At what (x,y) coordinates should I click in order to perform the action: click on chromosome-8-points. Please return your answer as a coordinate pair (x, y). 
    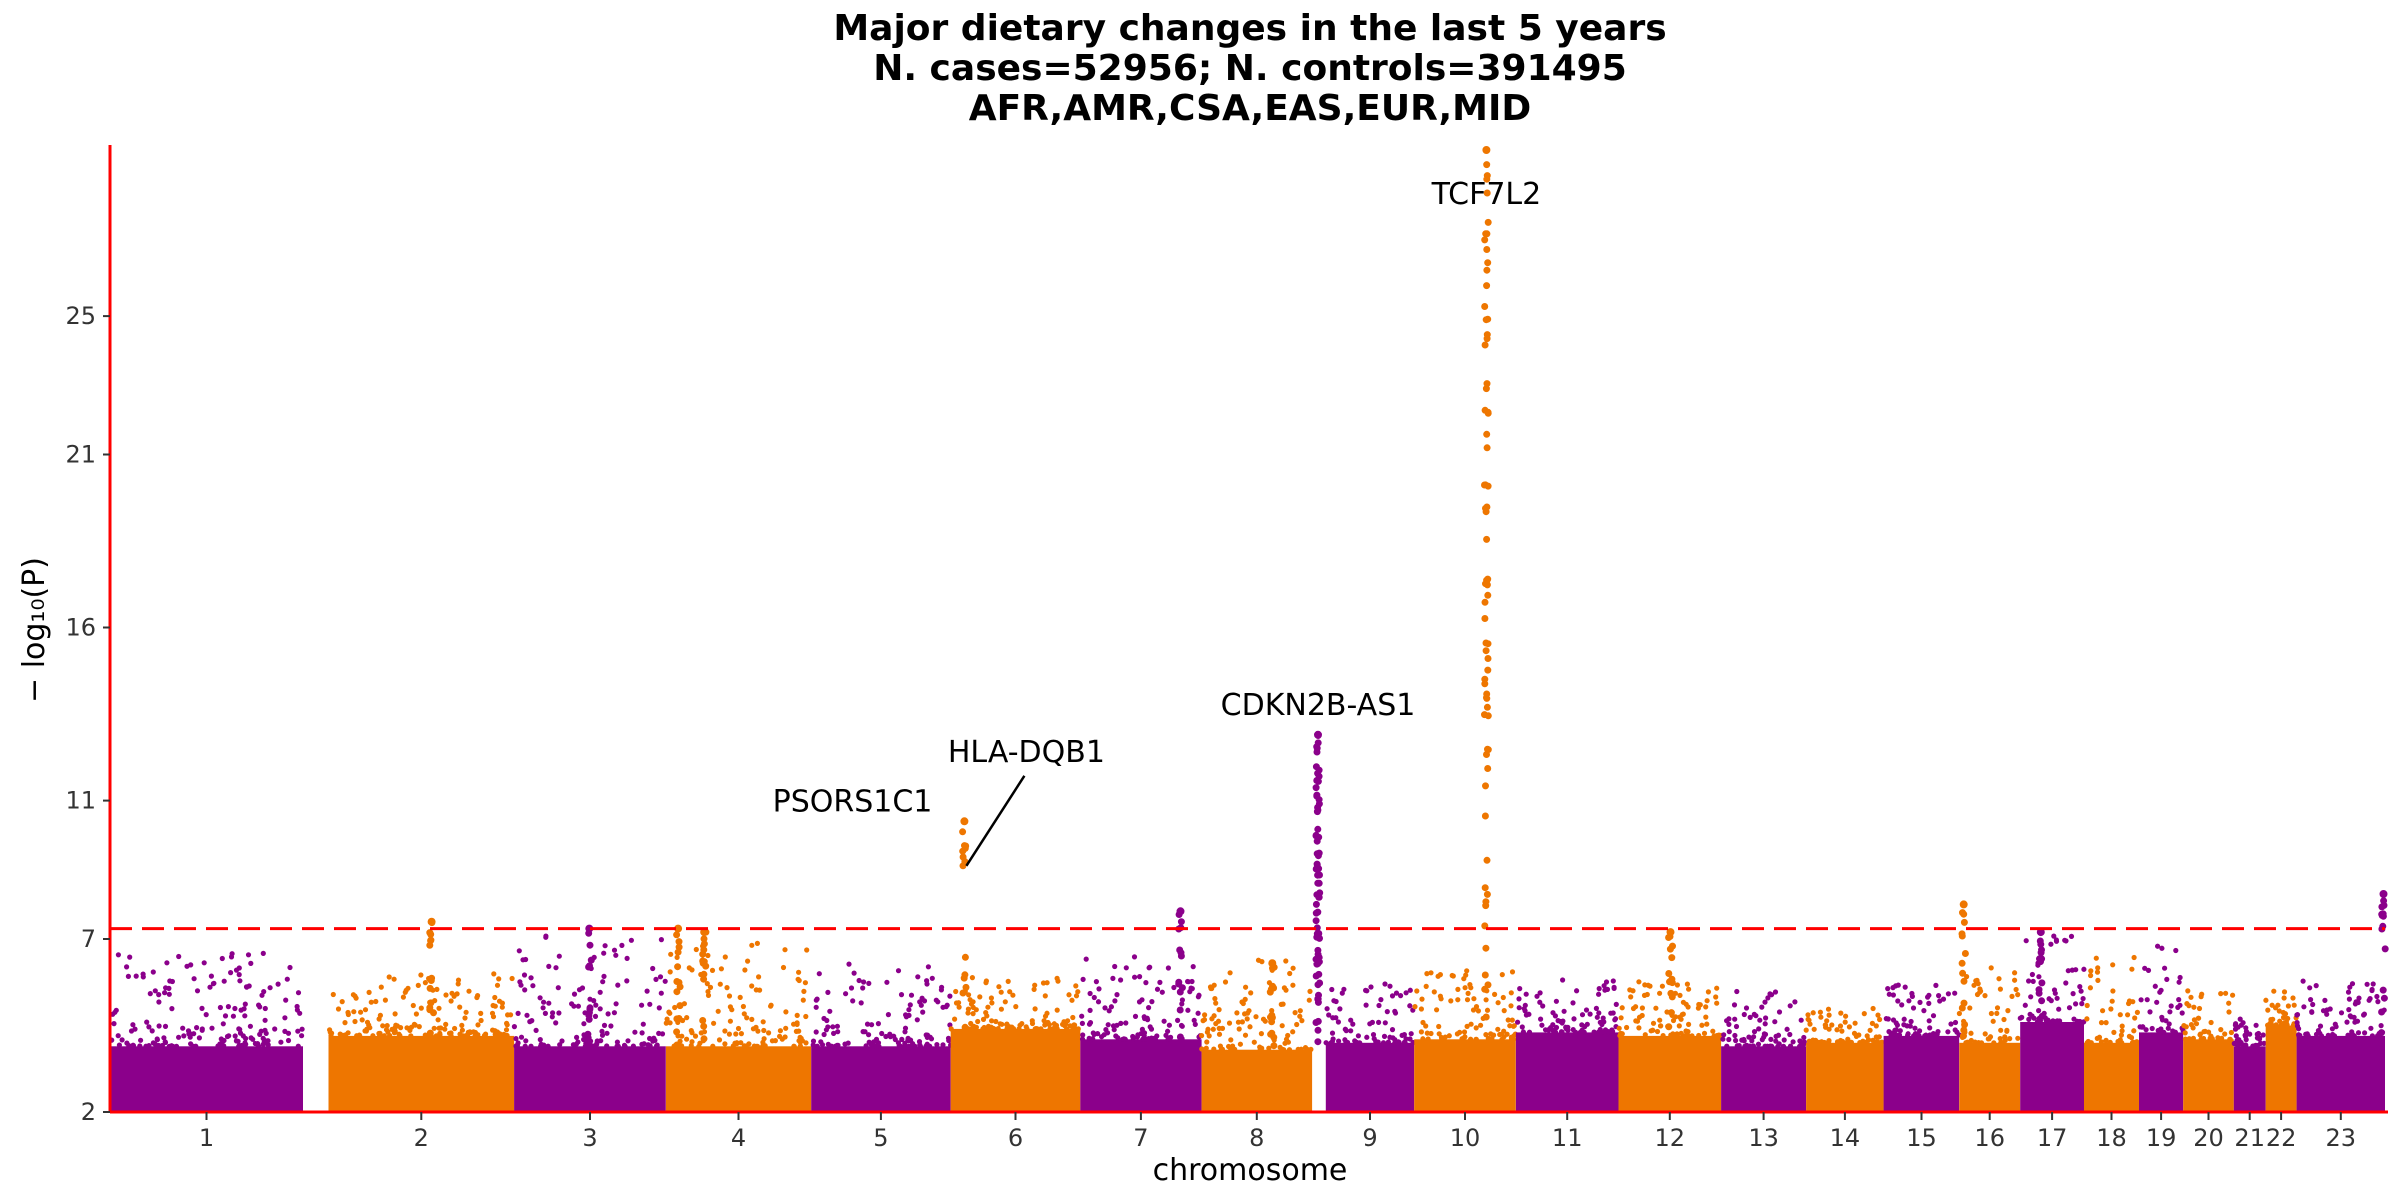
    Looking at the image, I should click on (1256, 1034).